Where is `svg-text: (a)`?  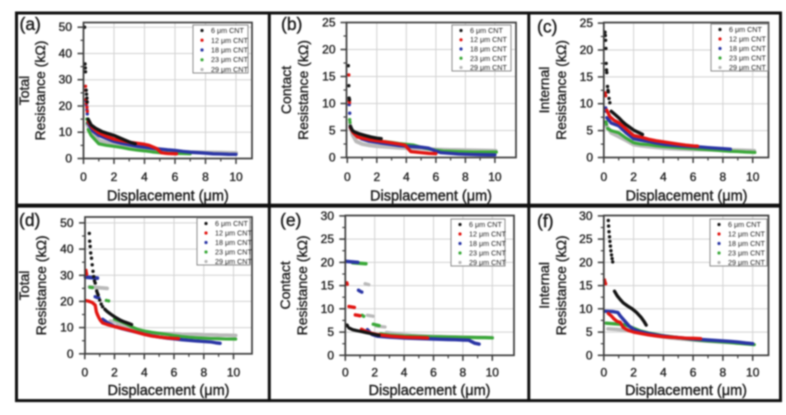 svg-text: (a) is located at coordinates (30, 24).